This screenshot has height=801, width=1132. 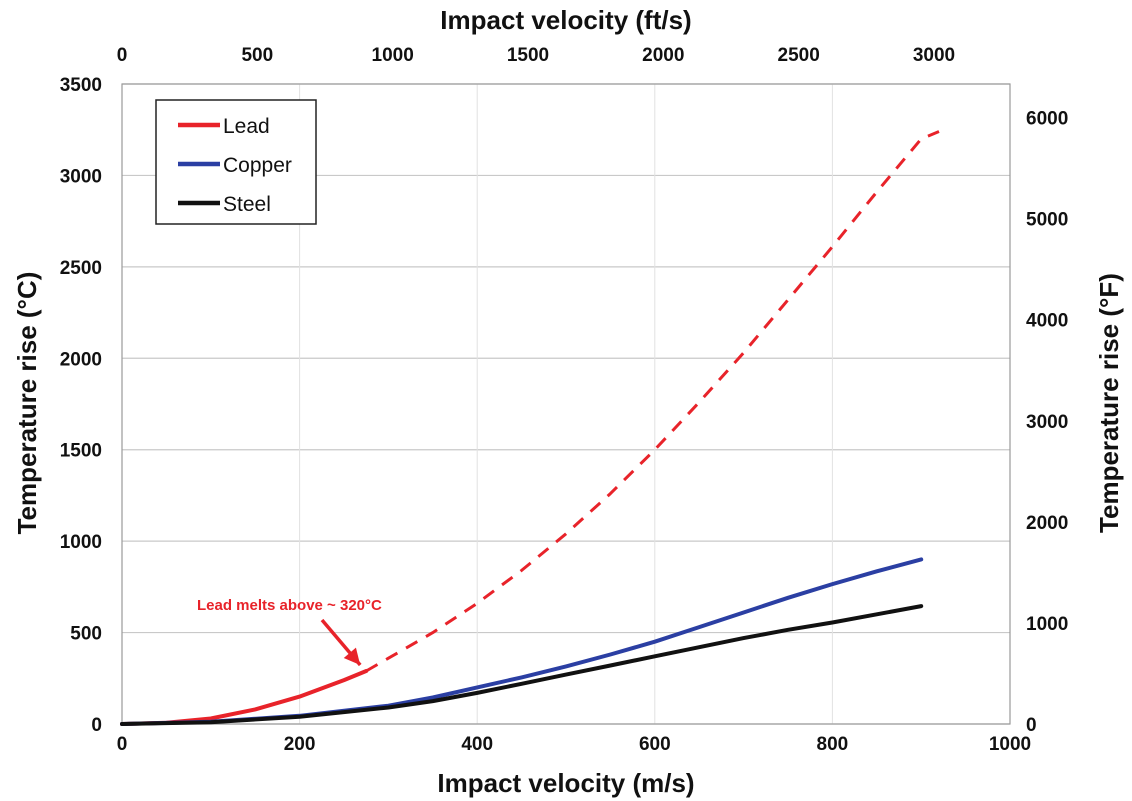 What do you see at coordinates (300, 744) in the screenshot?
I see `x-tick-label-1: 200` at bounding box center [300, 744].